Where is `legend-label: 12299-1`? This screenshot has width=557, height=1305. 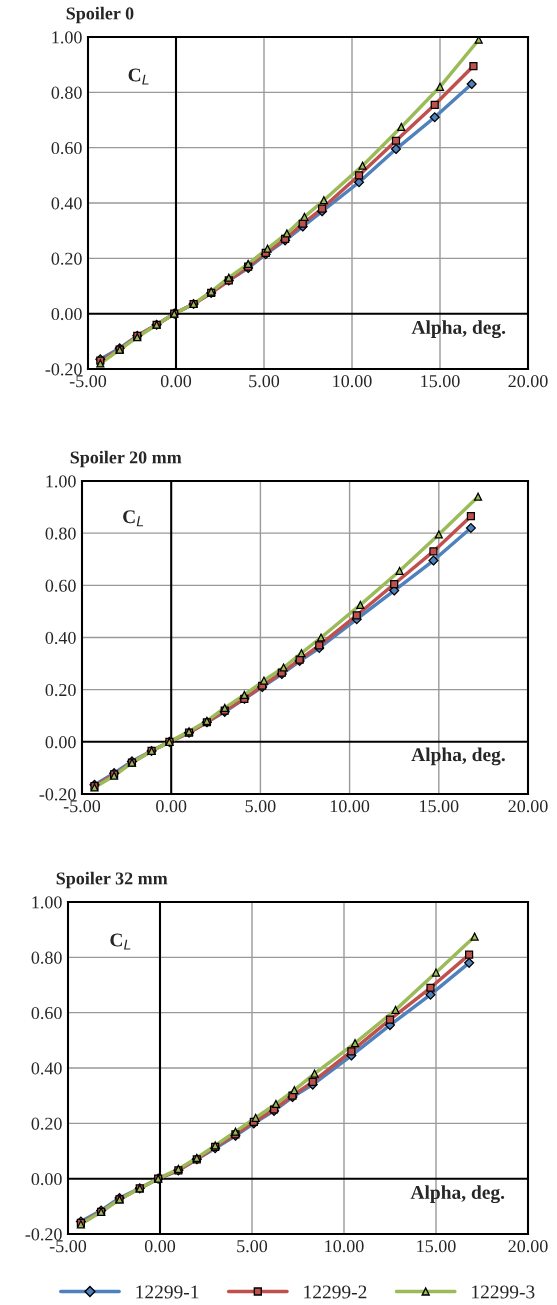 legend-label: 12299-1 is located at coordinates (167, 1292).